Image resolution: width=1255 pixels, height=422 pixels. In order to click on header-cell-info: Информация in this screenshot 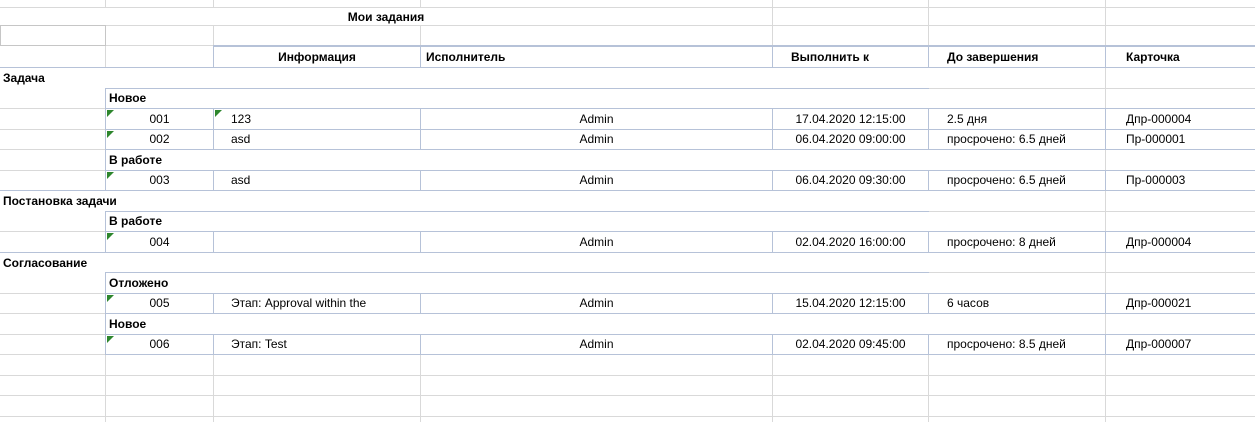, I will do `click(317, 56)`.